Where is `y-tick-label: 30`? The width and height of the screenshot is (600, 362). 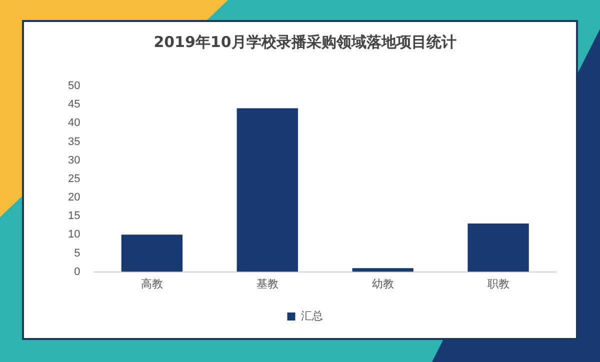 y-tick-label: 30 is located at coordinates (74, 160).